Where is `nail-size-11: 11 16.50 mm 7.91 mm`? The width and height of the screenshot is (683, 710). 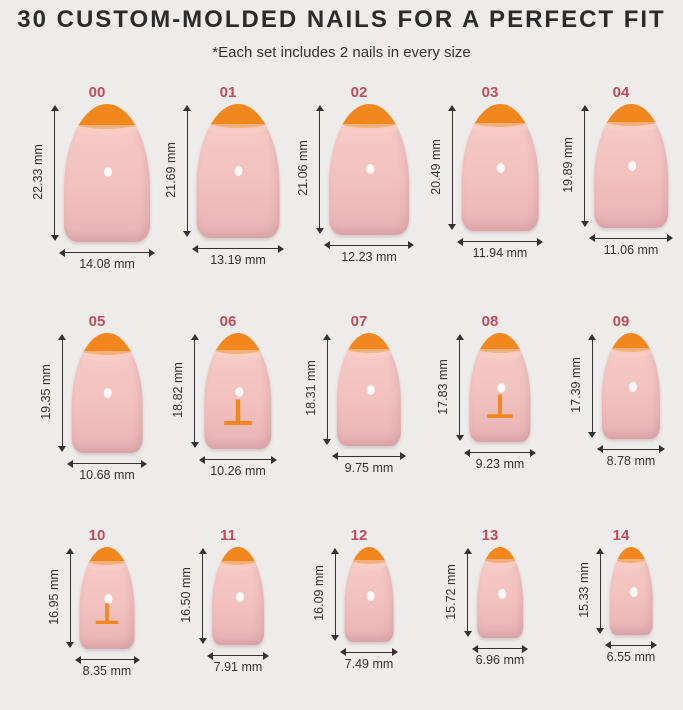 nail-size-11: 11 16.50 mm 7.91 mm is located at coordinates (228, 611).